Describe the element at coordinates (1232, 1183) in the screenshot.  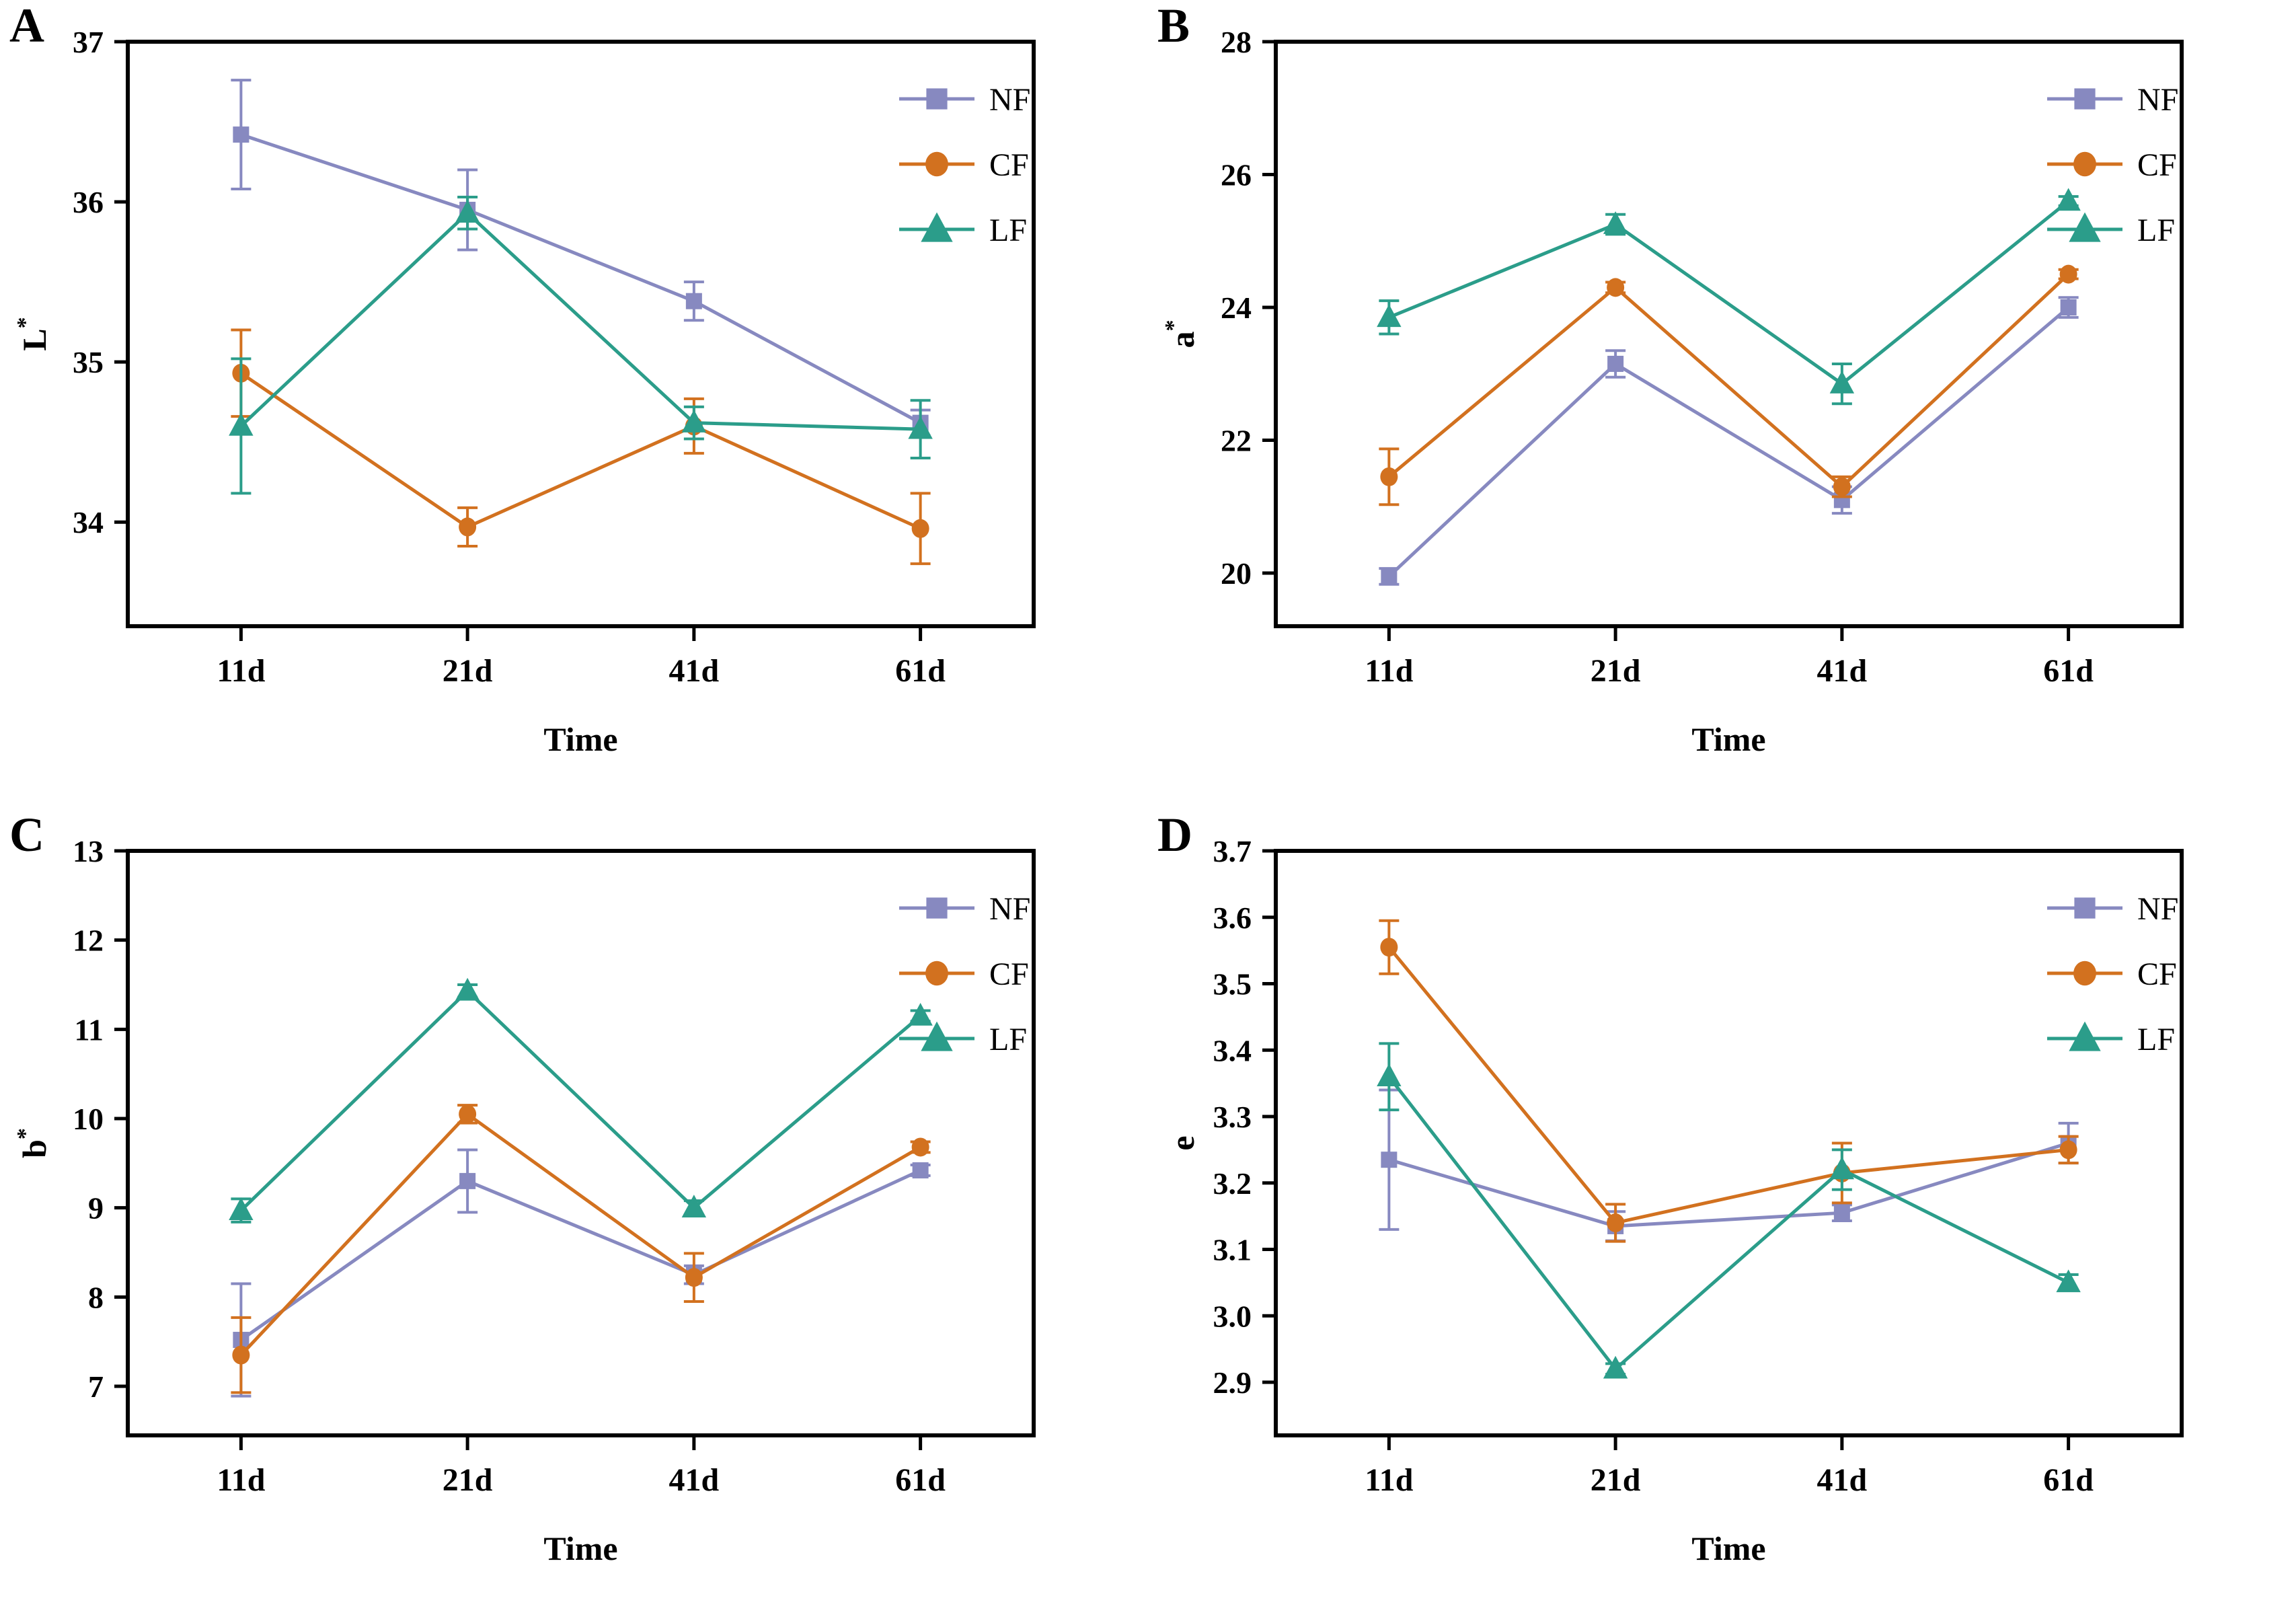
I see `y-tick-label: 3.2` at that location.